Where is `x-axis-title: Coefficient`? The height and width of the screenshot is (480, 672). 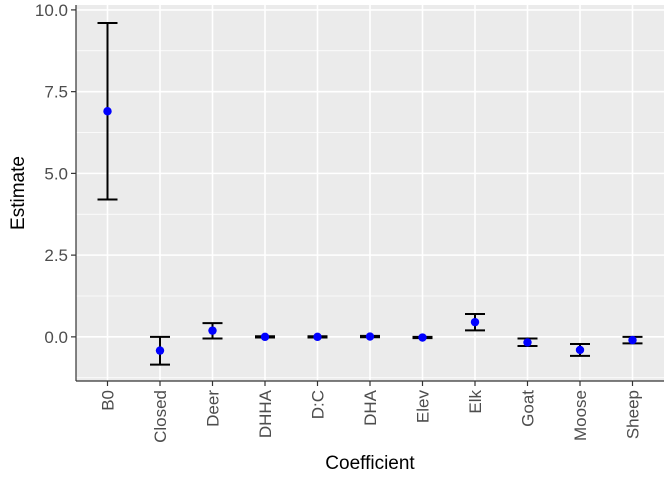
x-axis-title: Coefficient is located at coordinates (370, 463).